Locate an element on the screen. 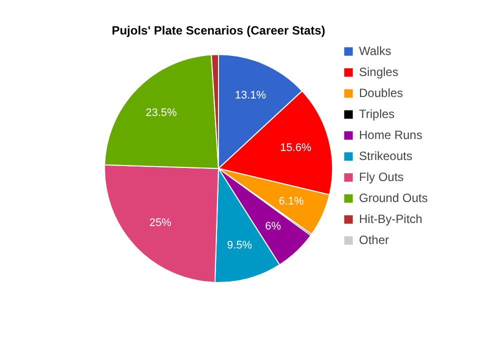 This screenshot has height=357, width=482. legend-label: Doubles is located at coordinates (381, 93).